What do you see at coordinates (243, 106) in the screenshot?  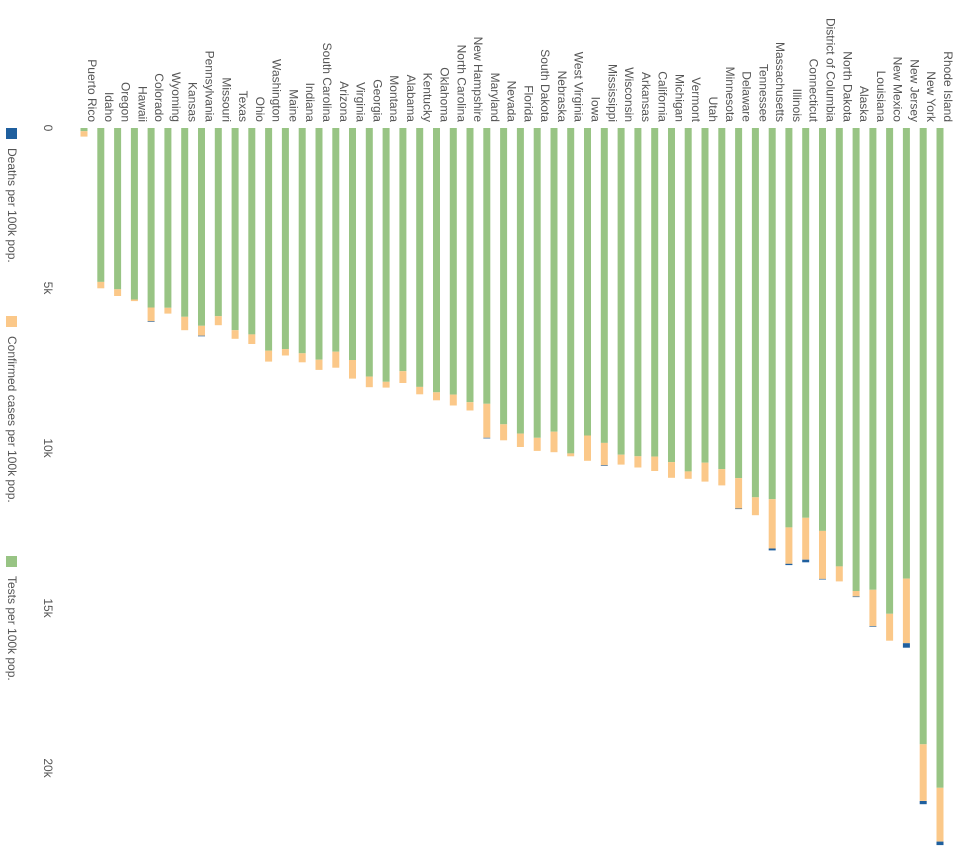 I see `category-label: Texas` at bounding box center [243, 106].